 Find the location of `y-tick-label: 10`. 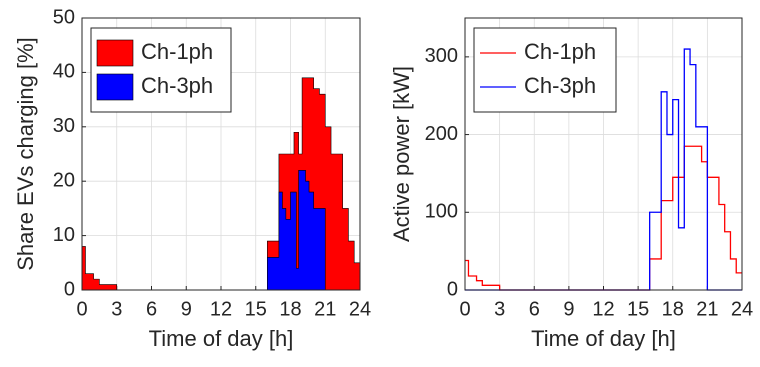

y-tick-label: 10 is located at coordinates (64, 235).